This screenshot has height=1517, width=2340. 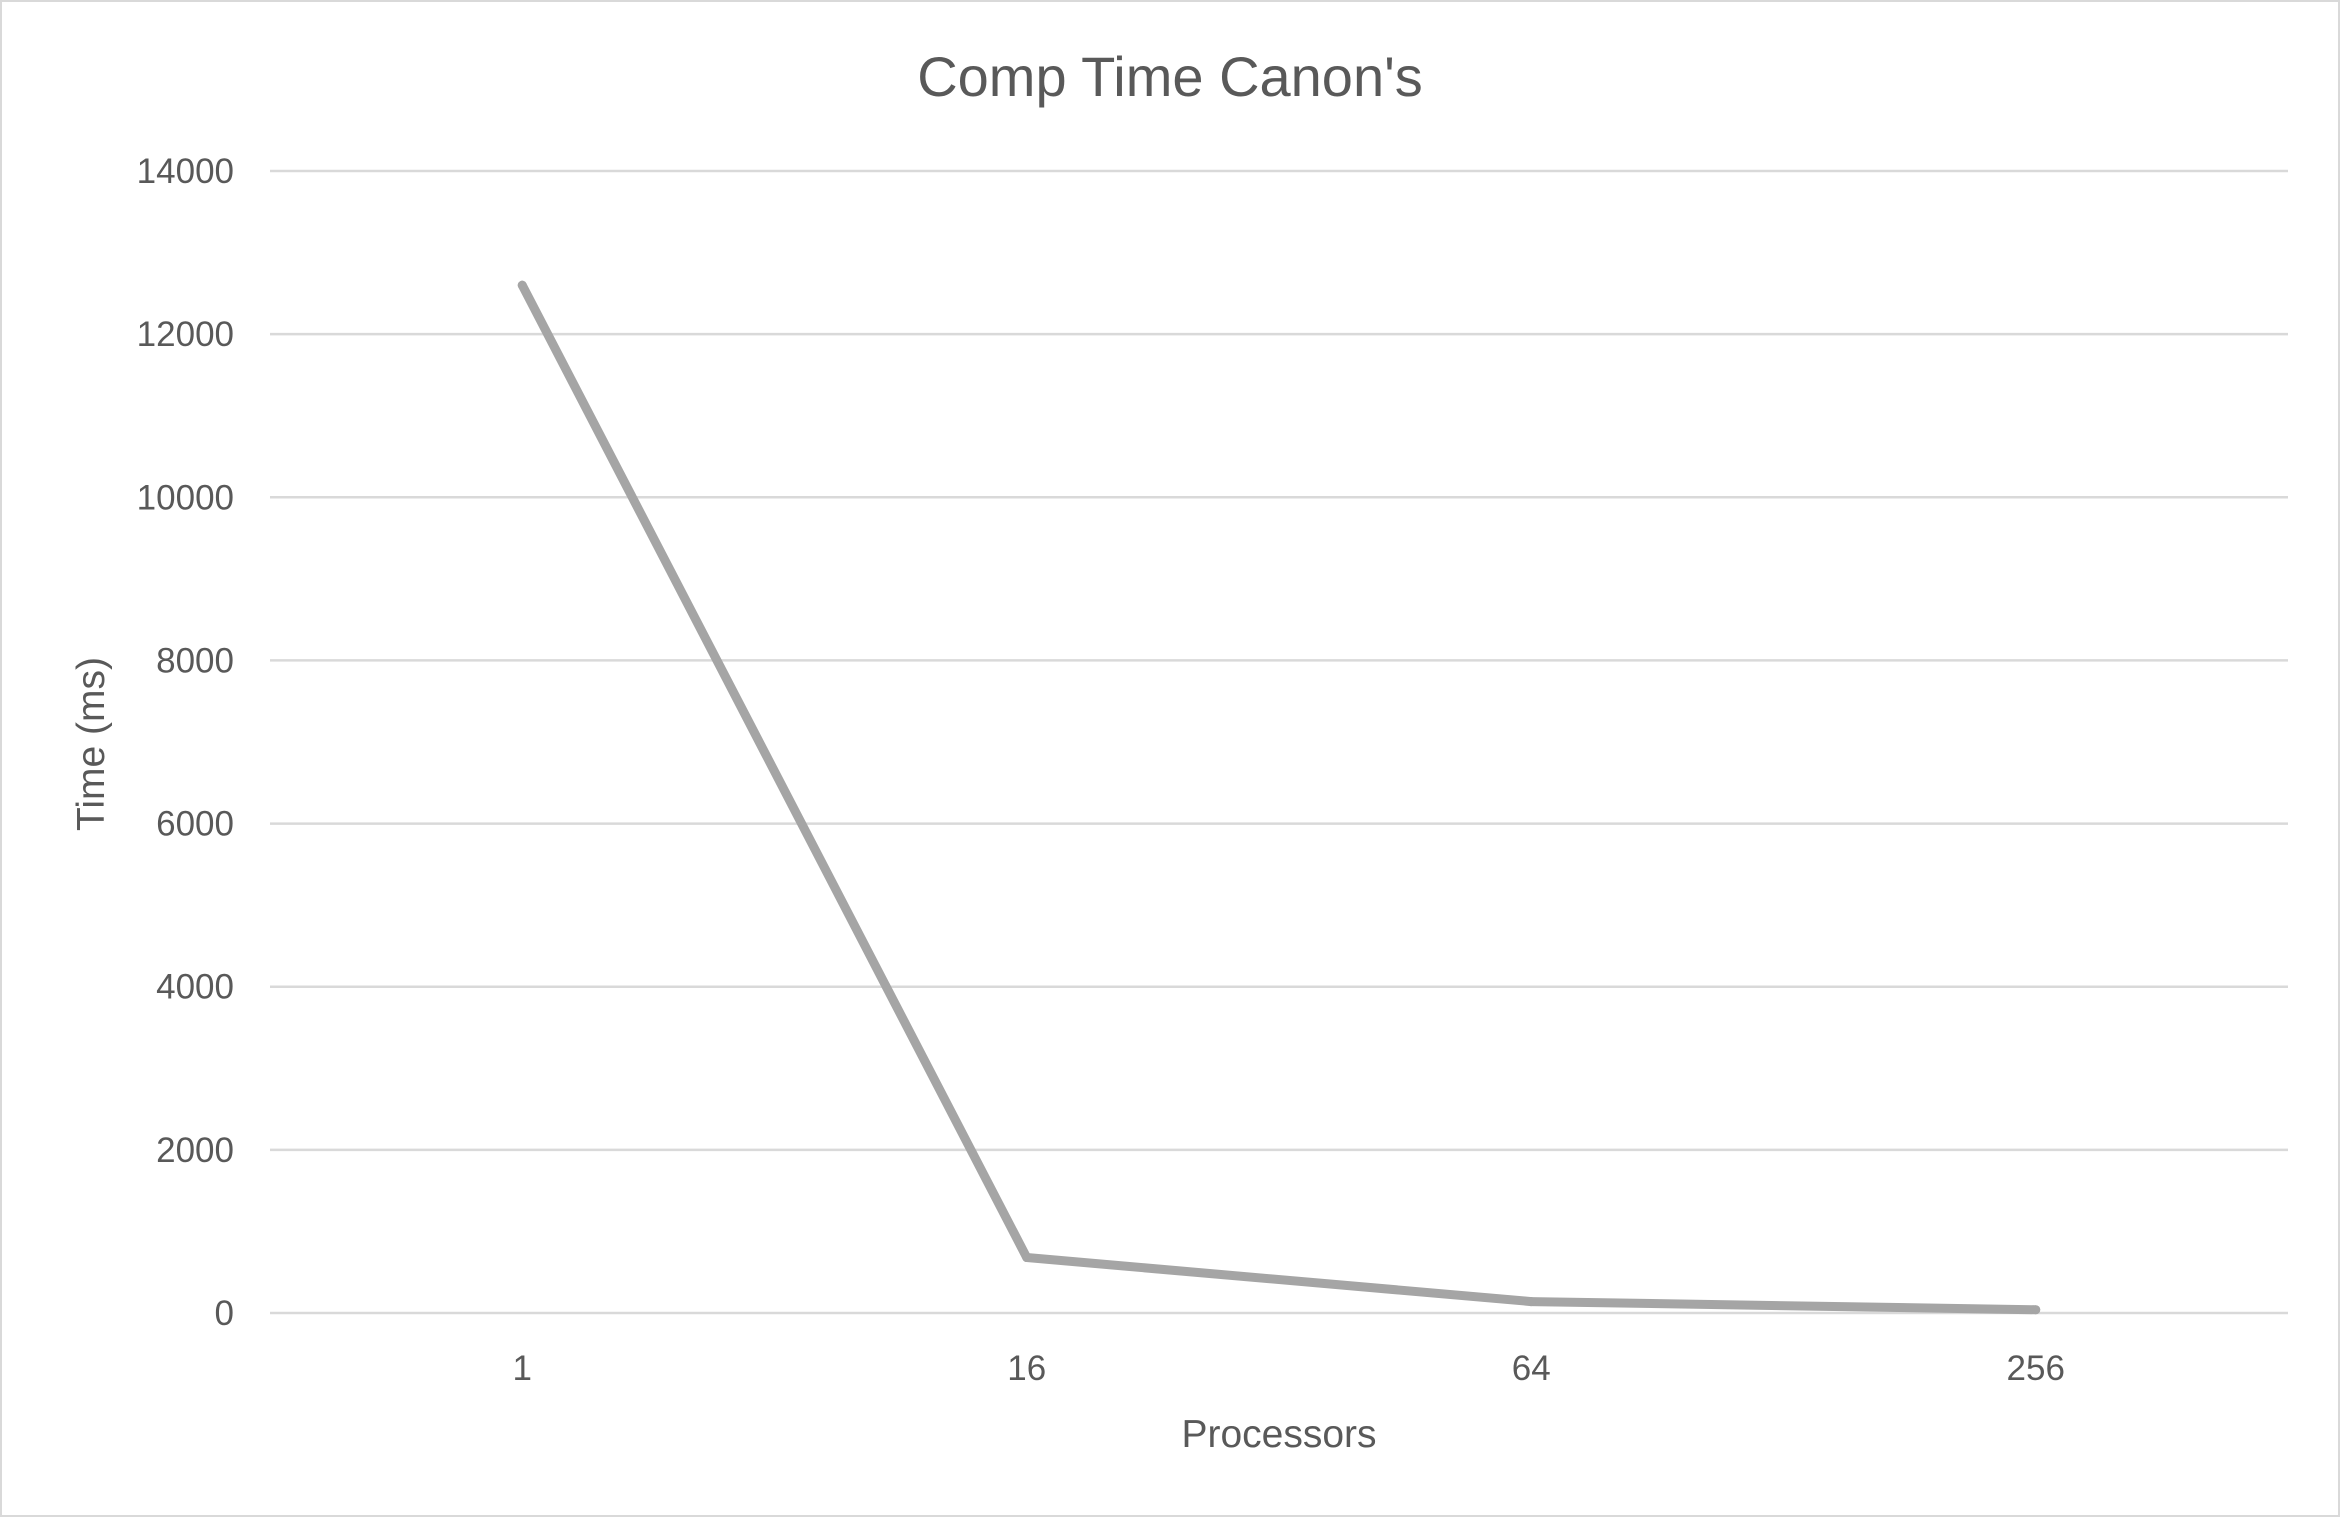 What do you see at coordinates (195, 1150) in the screenshot?
I see `y-tick-label: 2000` at bounding box center [195, 1150].